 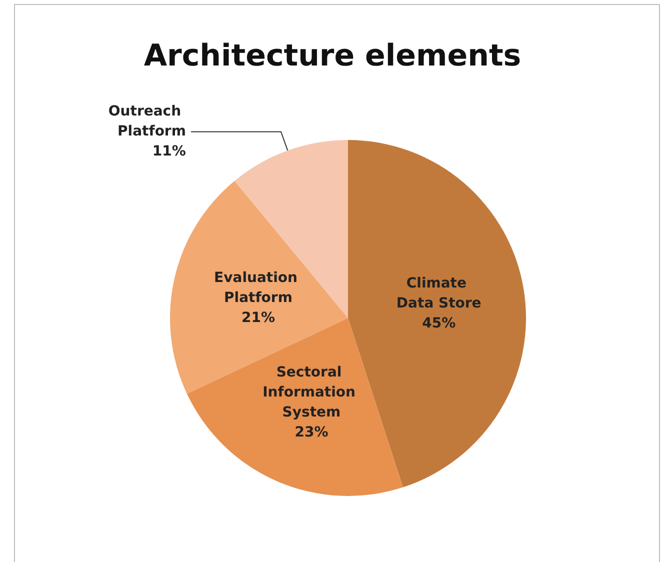 I want to click on data-label: 23%, so click(x=311, y=432).